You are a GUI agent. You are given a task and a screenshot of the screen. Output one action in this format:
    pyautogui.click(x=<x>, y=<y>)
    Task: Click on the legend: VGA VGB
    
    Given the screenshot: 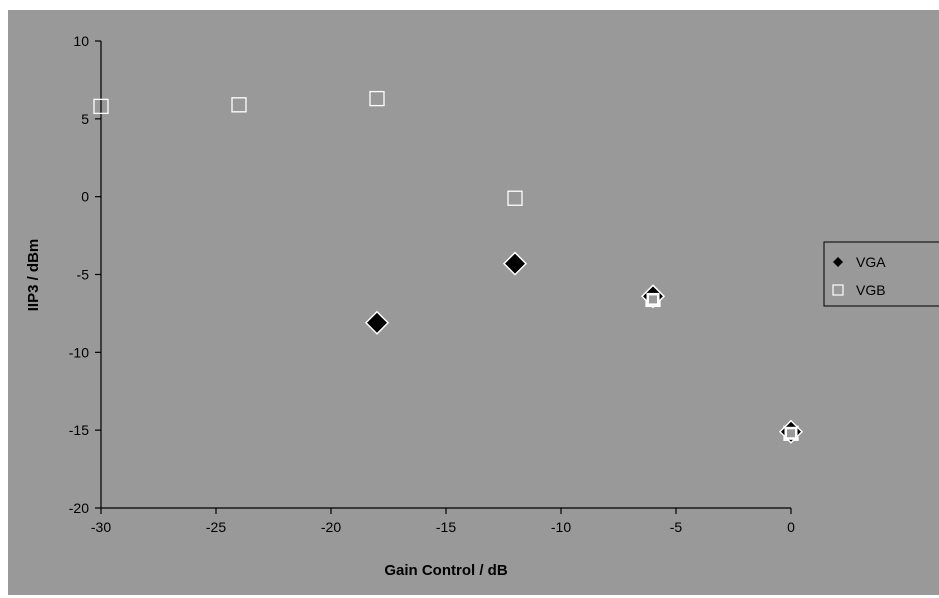 What is the action you would take?
    pyautogui.click(x=881, y=274)
    